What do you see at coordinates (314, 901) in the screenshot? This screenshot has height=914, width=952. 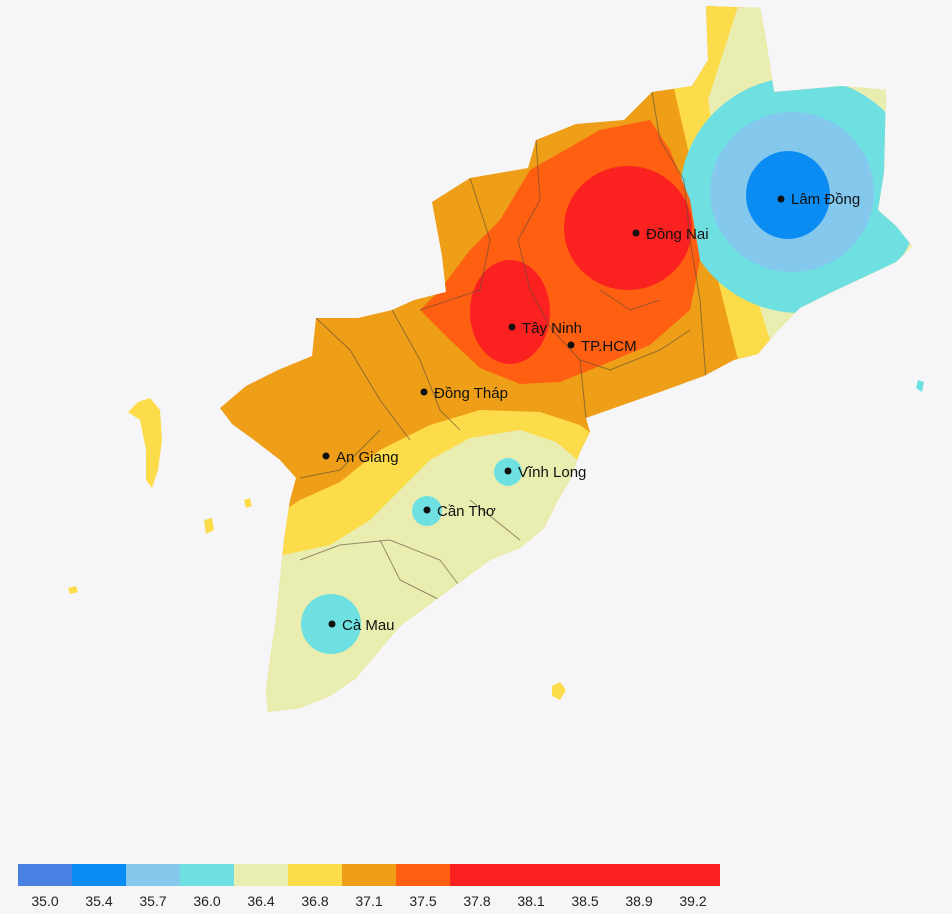 I see `legend-tick-label: 36.8` at bounding box center [314, 901].